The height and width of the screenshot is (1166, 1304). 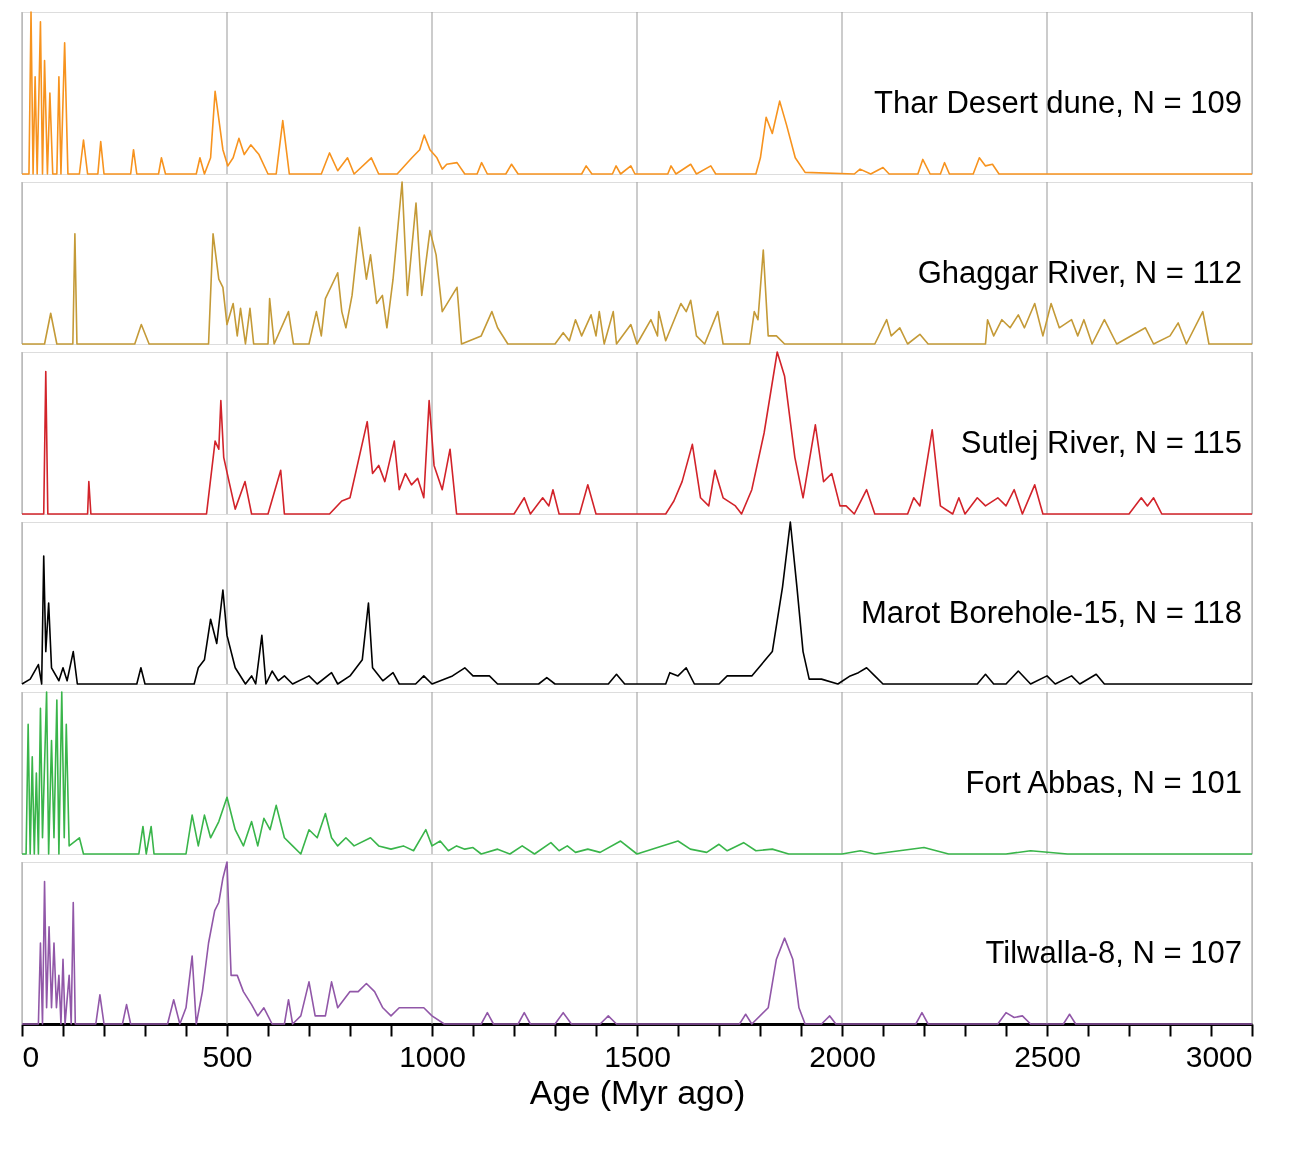 What do you see at coordinates (842, 1056) in the screenshot?
I see `x-tick-label: 2000` at bounding box center [842, 1056].